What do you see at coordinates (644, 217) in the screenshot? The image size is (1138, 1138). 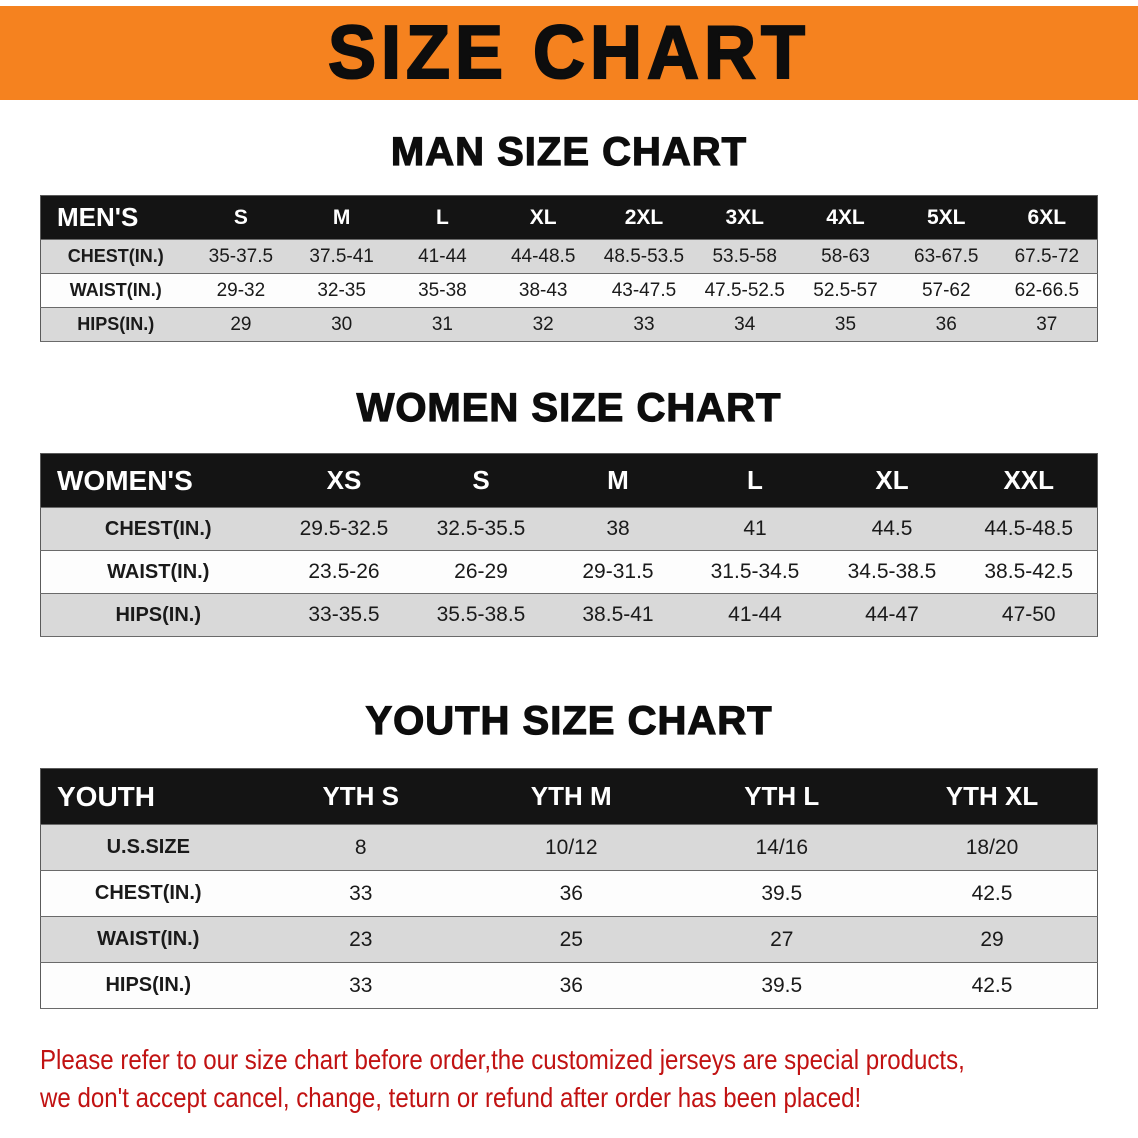 I see `size-header-cell: 2XL` at bounding box center [644, 217].